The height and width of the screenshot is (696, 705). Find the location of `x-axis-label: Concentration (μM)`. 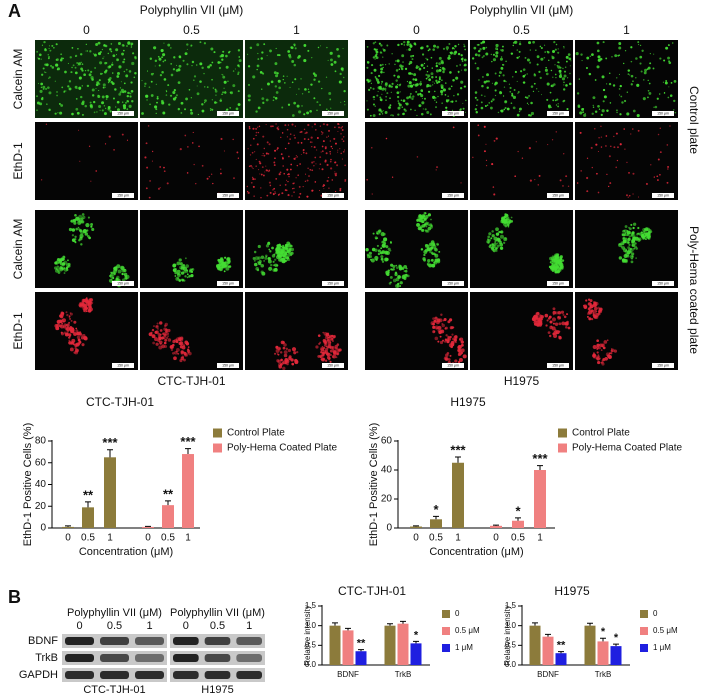

x-axis-label: Concentration (μM) is located at coordinates (126, 552).